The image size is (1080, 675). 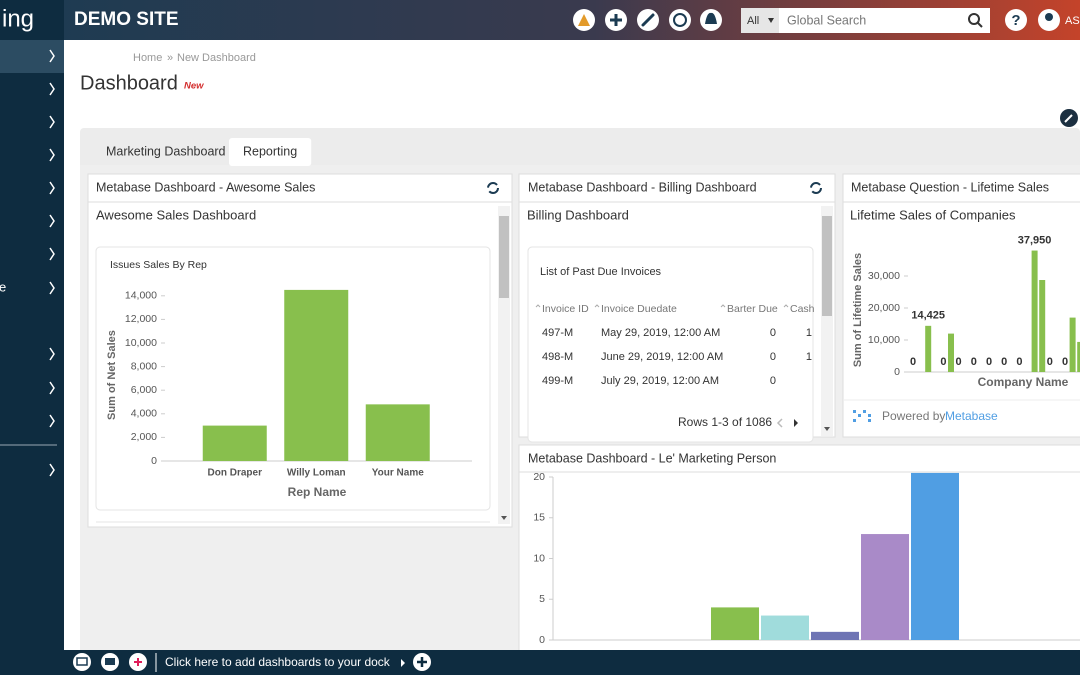 I want to click on y-axis-label: Sum of Net Sales, so click(x=112, y=375).